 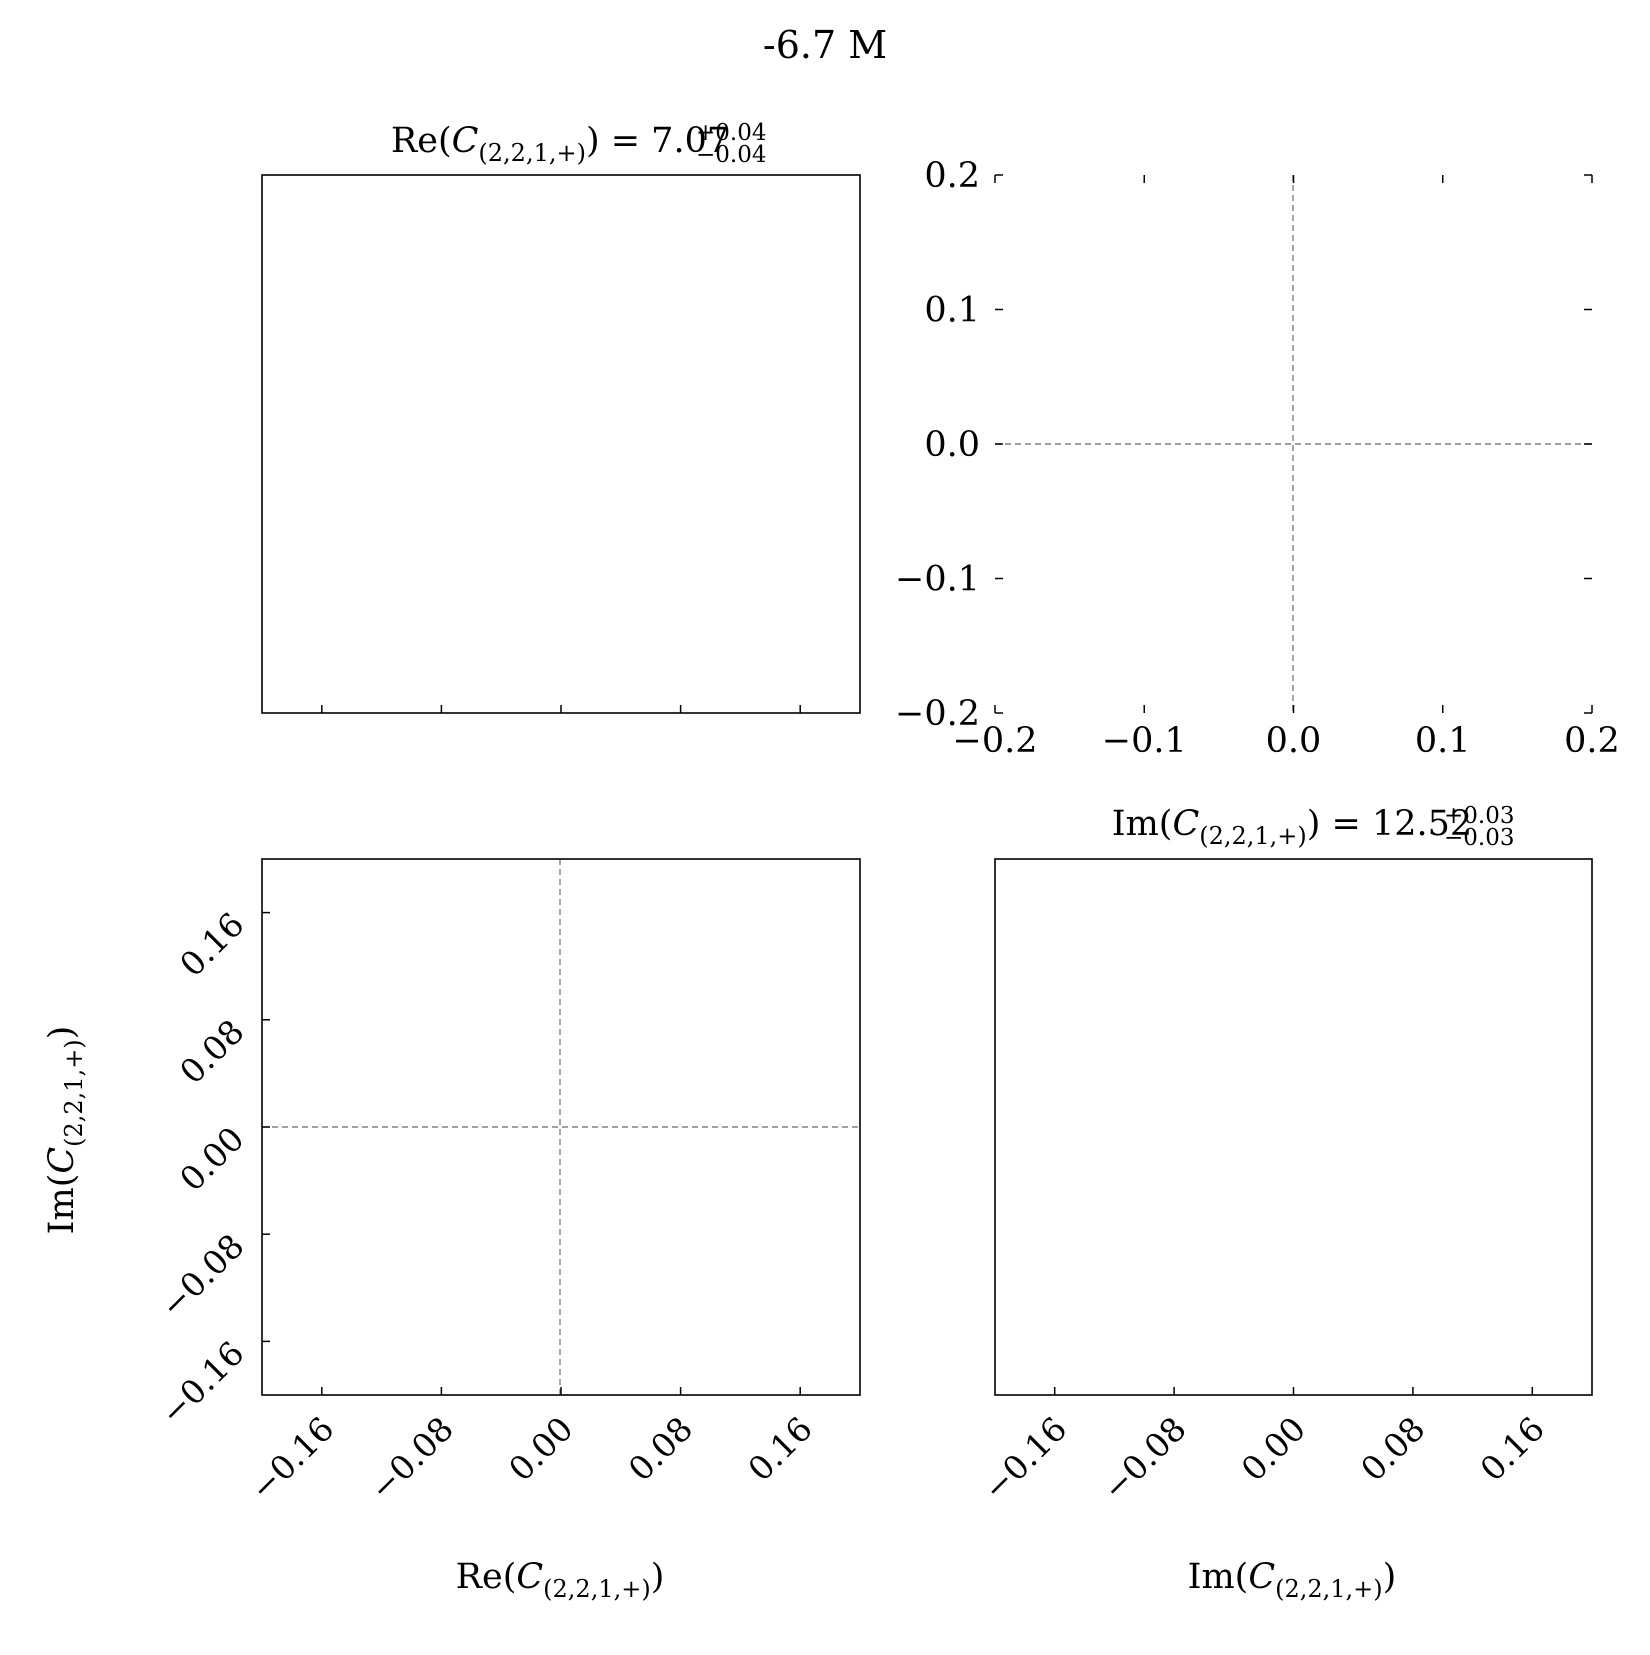 I want to click on joint-frame, so click(x=561, y=1127).